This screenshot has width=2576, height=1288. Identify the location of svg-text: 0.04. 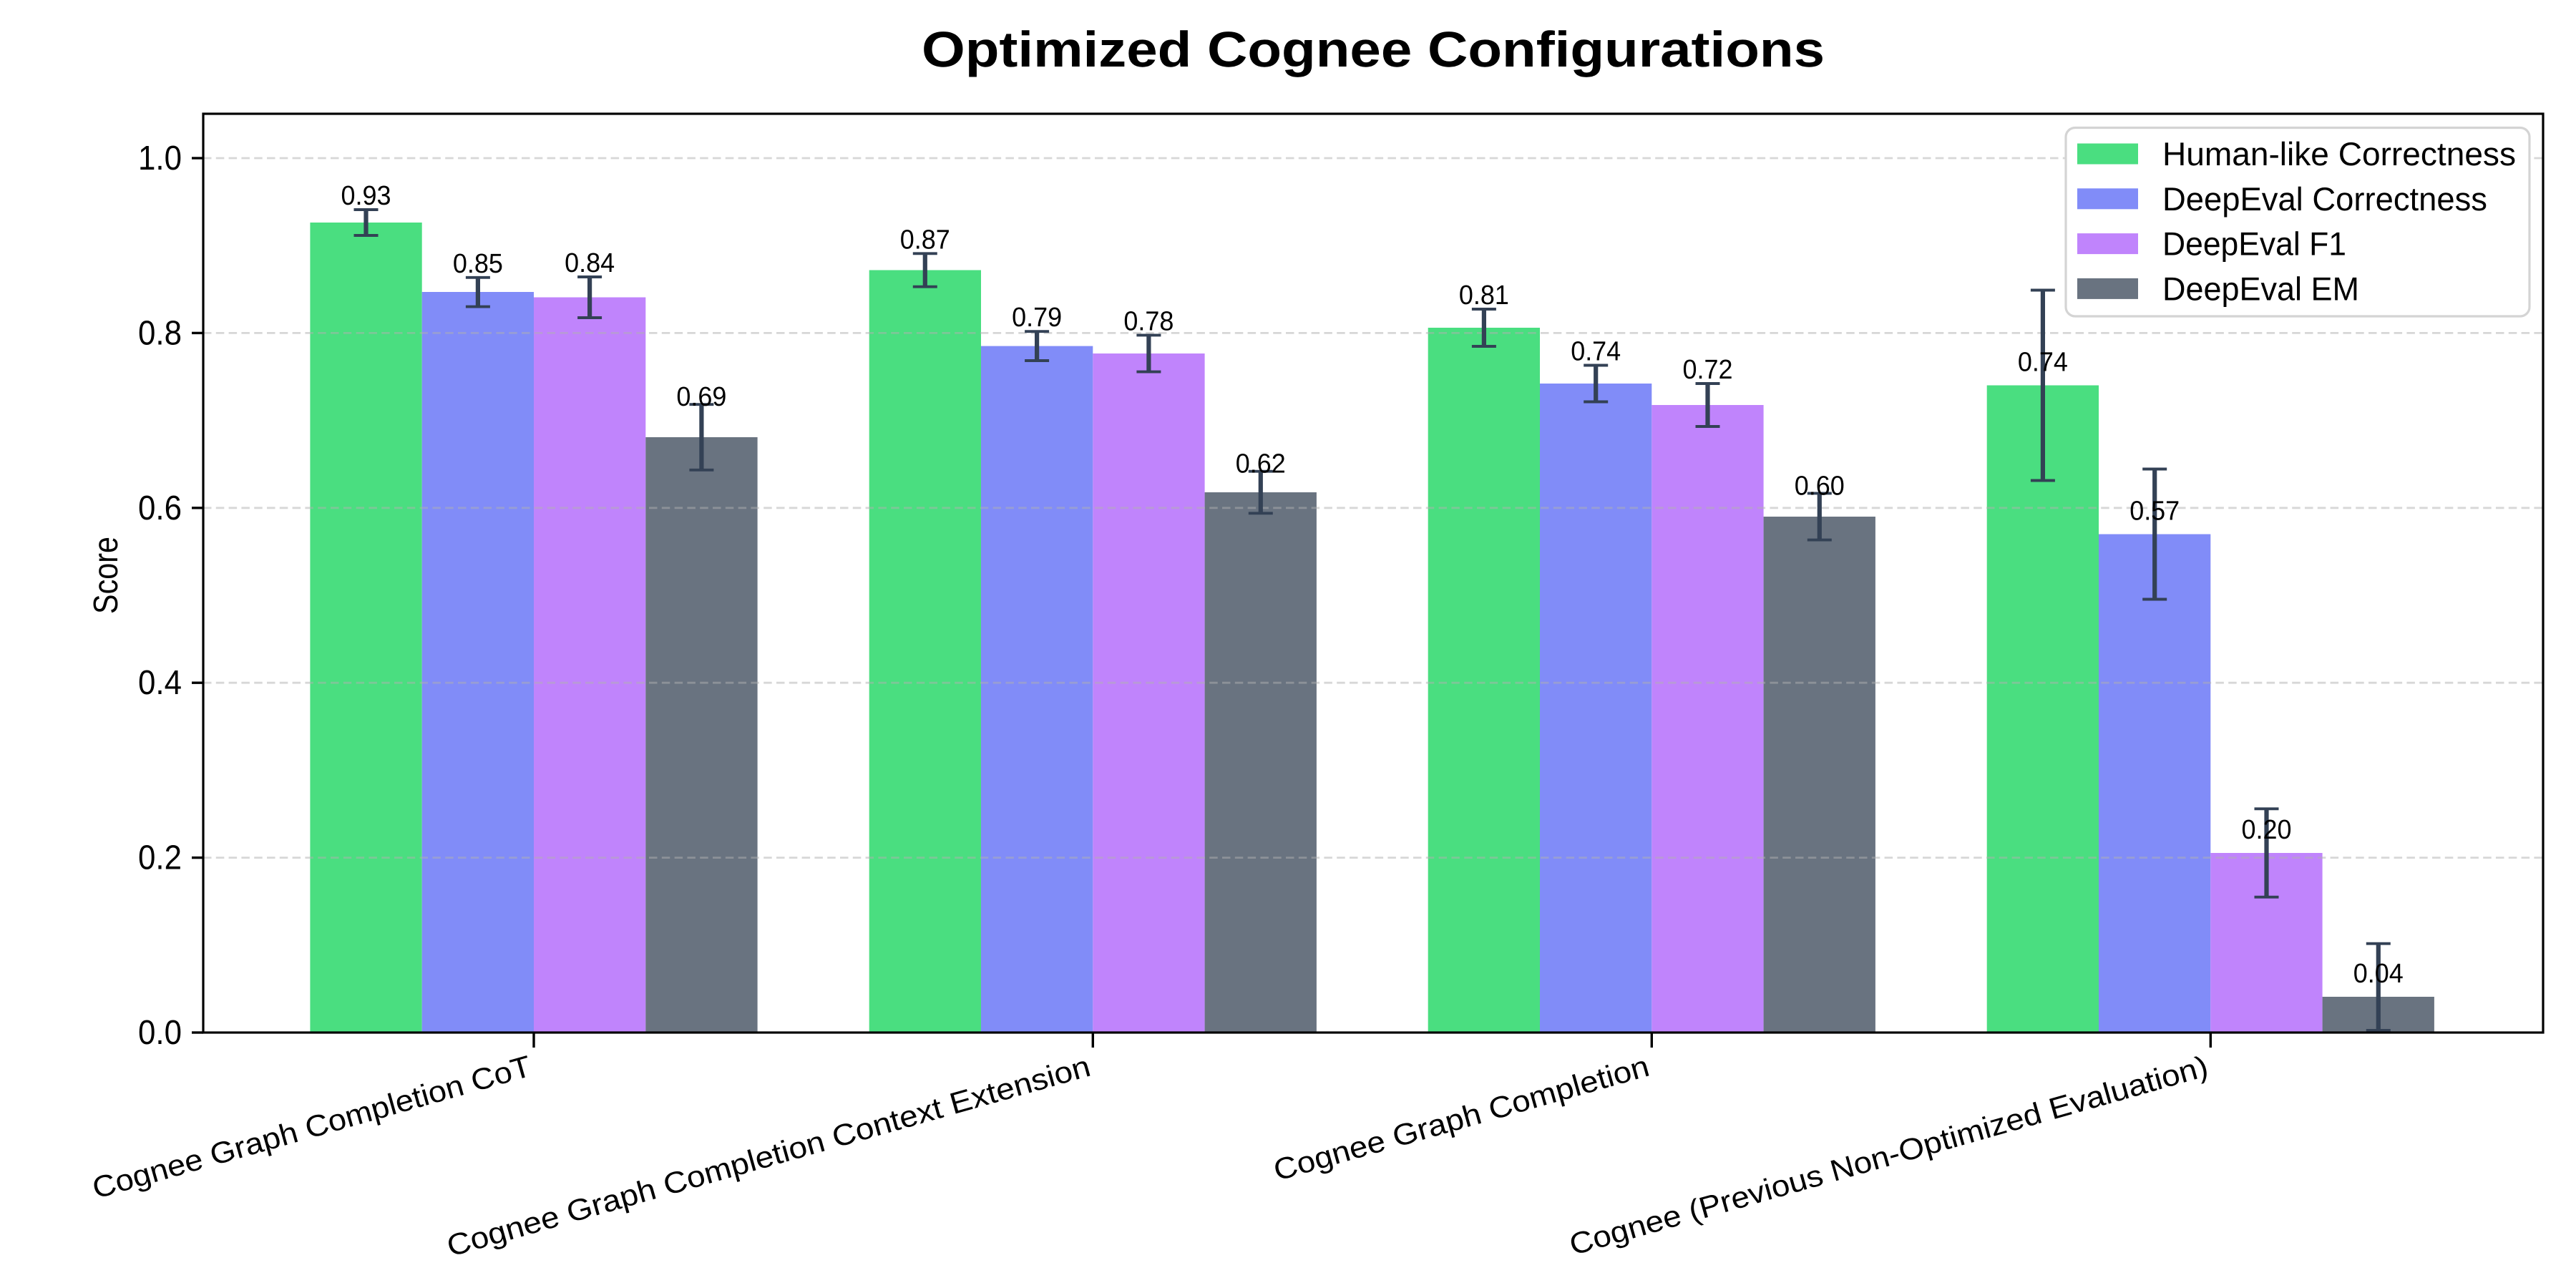
(2378, 974).